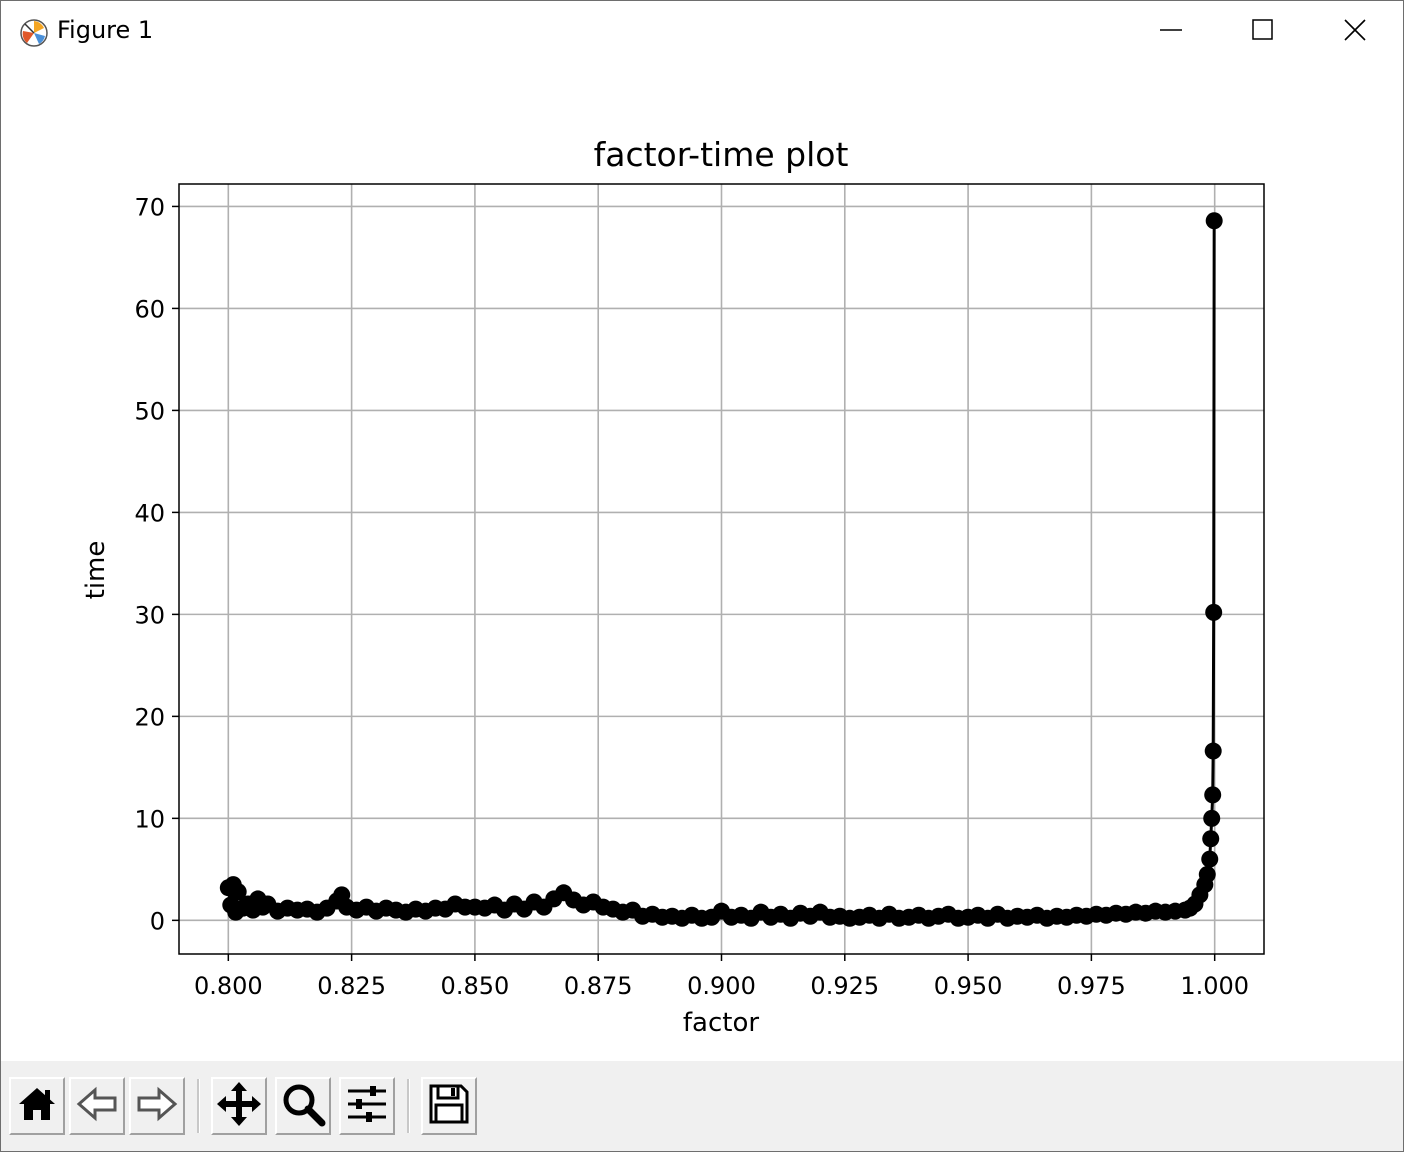 The image size is (1404, 1152). What do you see at coordinates (721, 154) in the screenshot?
I see `chart-title: factor-time plot` at bounding box center [721, 154].